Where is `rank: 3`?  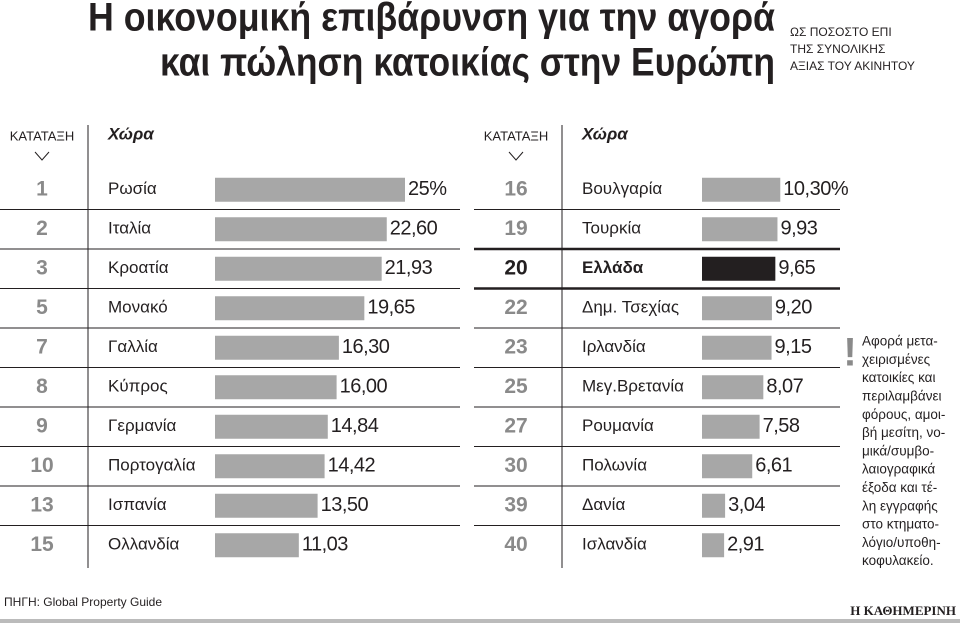 rank: 3 is located at coordinates (42, 267).